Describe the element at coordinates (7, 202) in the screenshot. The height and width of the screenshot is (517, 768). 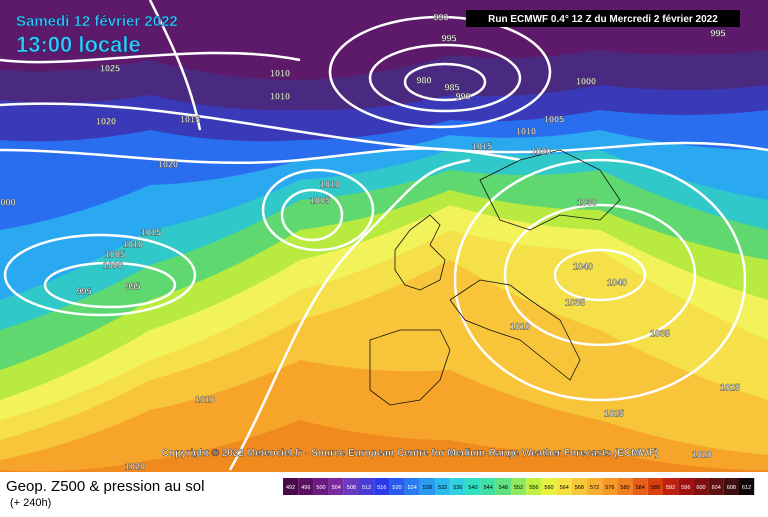
I see `isobar-label: 000` at that location.